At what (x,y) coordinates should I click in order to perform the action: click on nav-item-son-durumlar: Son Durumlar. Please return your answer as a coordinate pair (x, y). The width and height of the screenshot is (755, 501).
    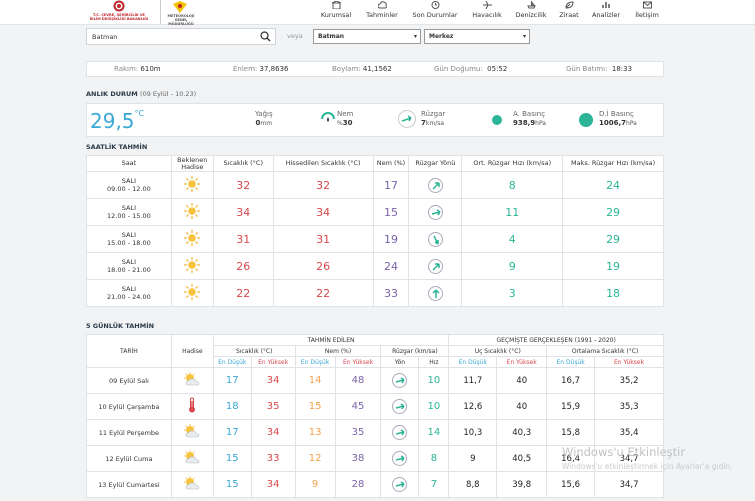
    Looking at the image, I should click on (435, 12).